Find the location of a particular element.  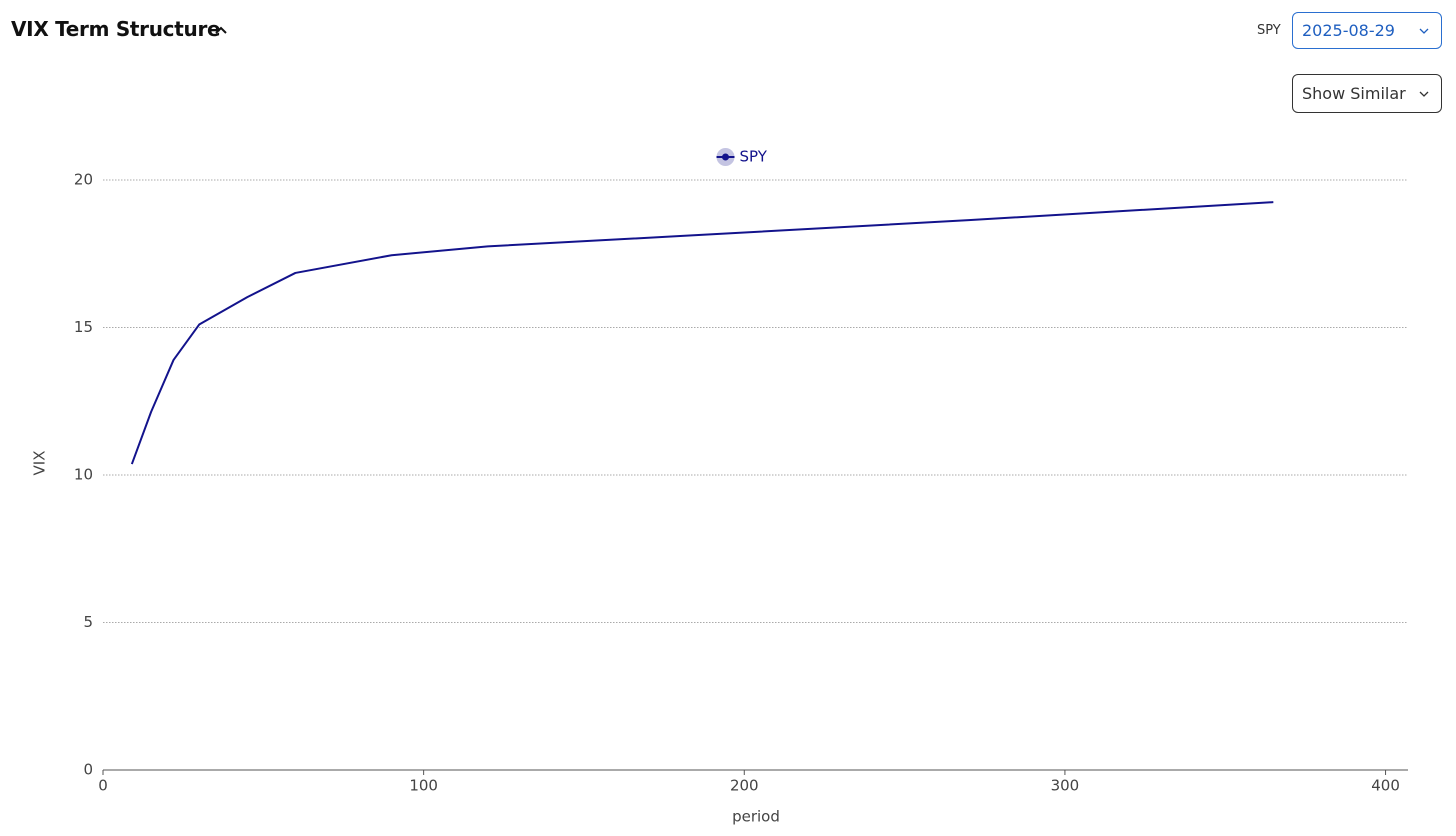

x-tick-label: 100 is located at coordinates (423, 786).